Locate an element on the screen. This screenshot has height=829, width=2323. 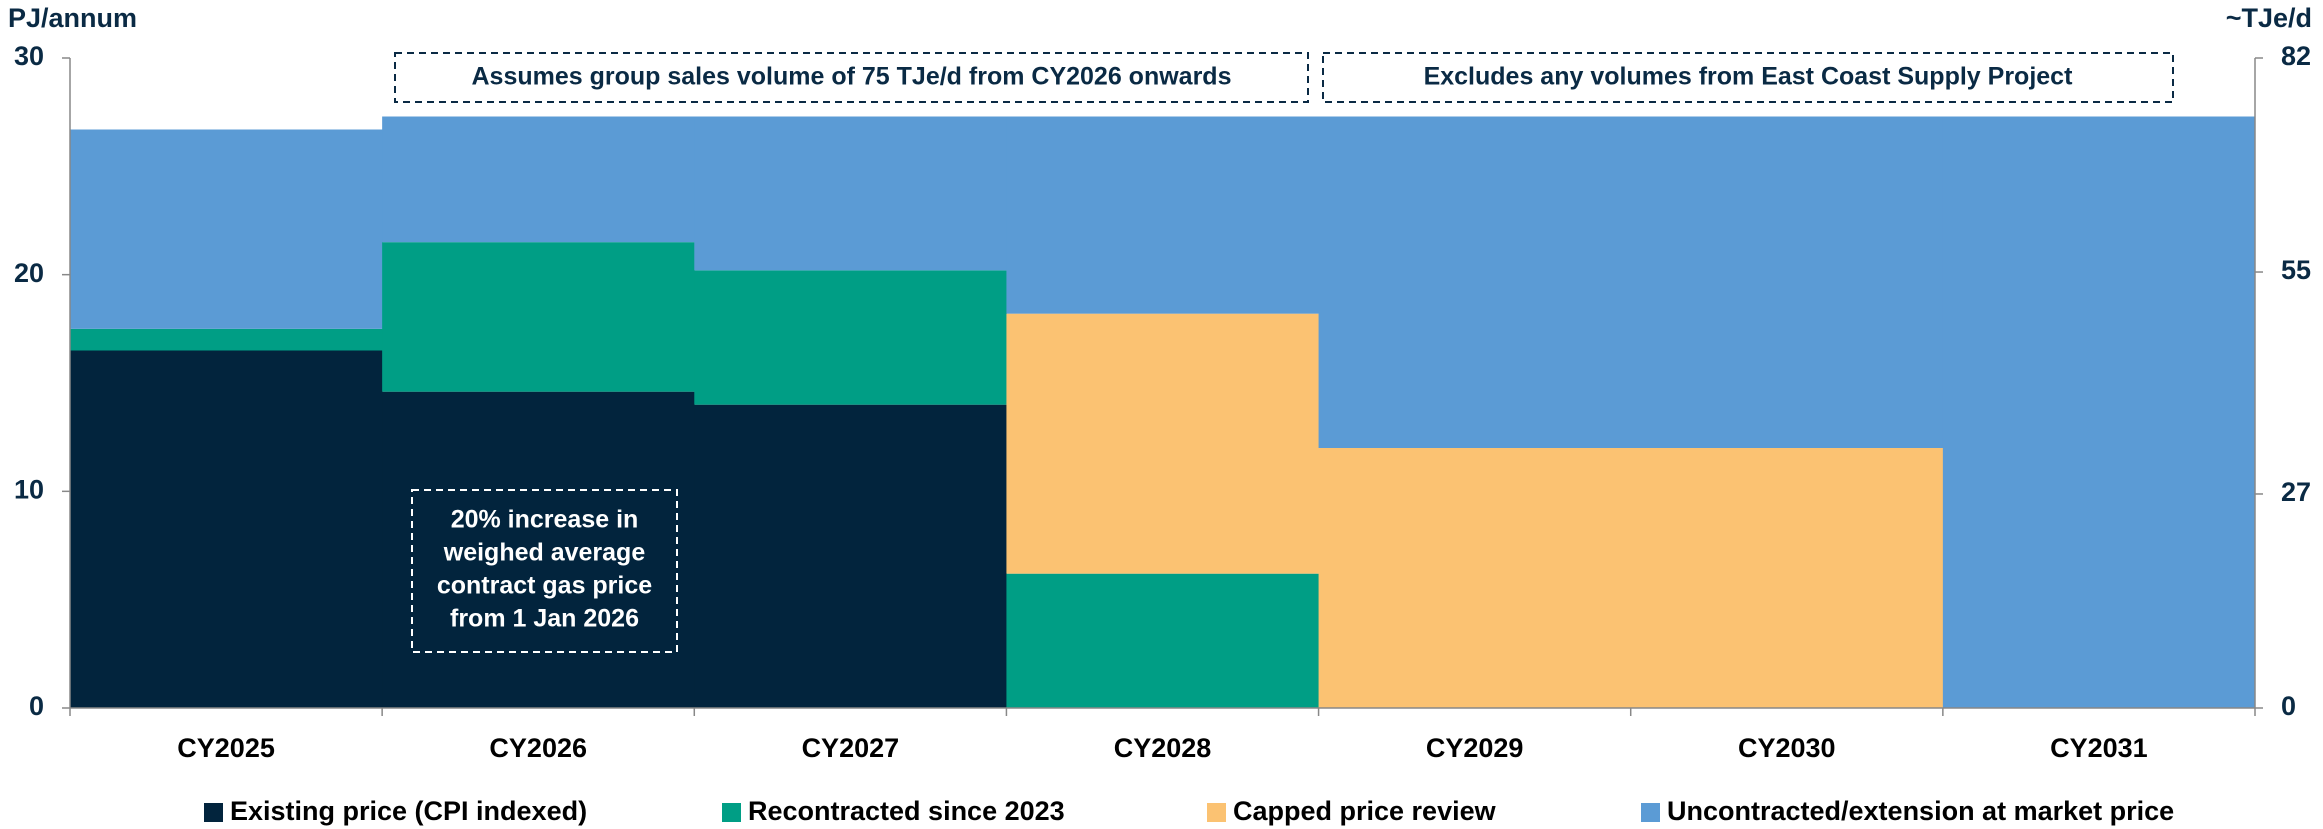
y-tick-label: 30 is located at coordinates (29, 56).